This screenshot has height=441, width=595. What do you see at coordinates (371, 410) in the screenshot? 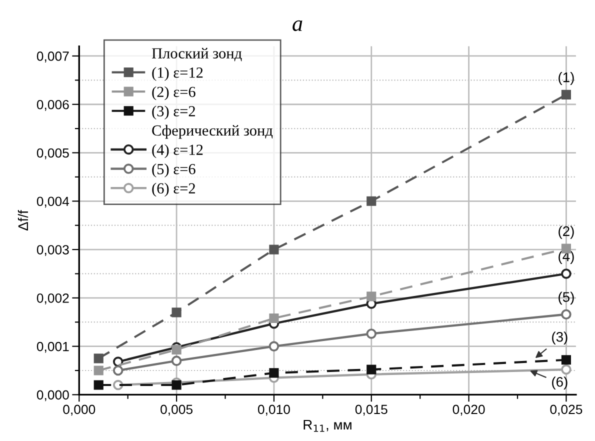
I see `x-tick-label: 0,015` at bounding box center [371, 410].